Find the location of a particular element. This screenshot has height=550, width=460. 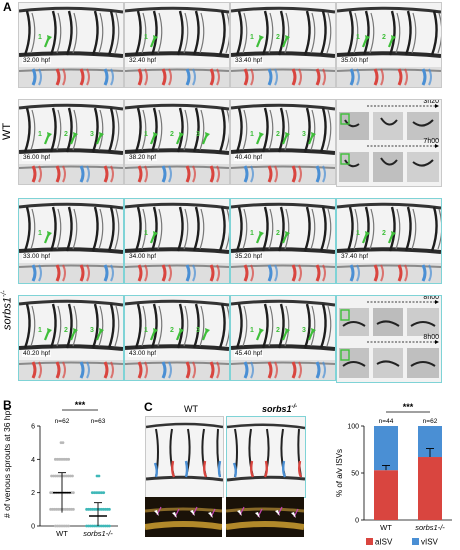

mutant-inset-panel: 8h00 8h00 is located at coordinates (389, 339).